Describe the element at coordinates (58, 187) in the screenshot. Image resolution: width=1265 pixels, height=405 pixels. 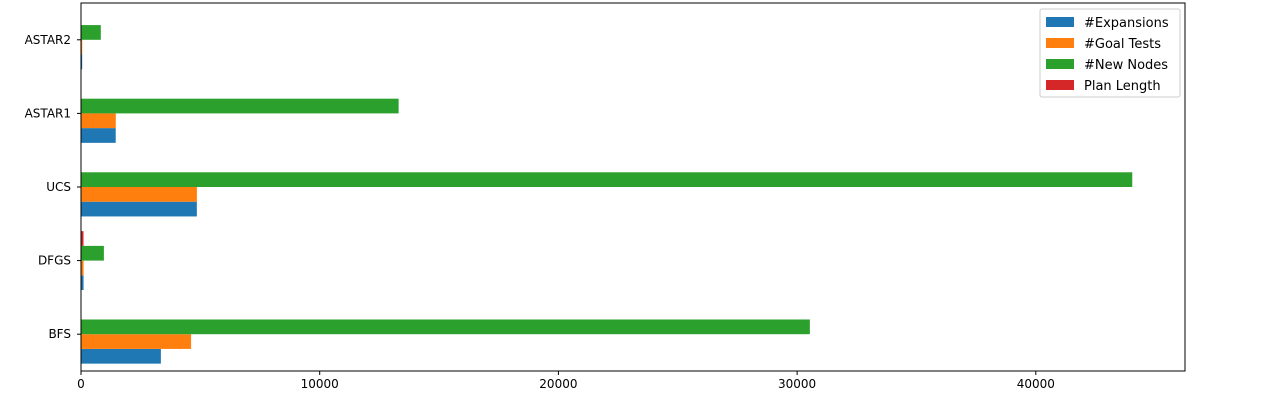
I see `y-tick-label: UCS` at that location.